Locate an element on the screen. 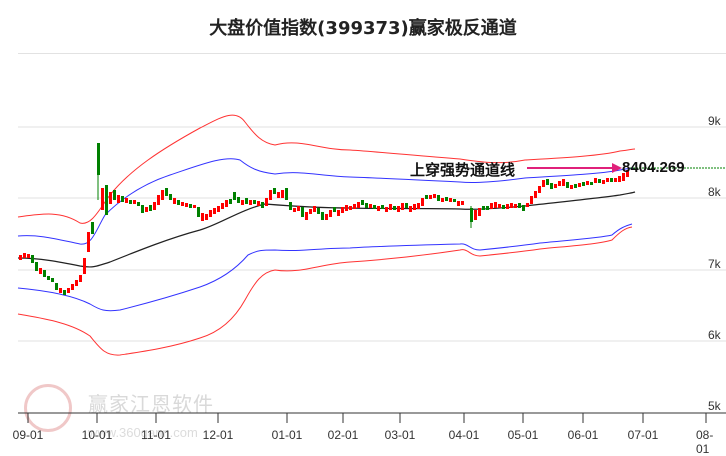 The image size is (726, 456). x-tick-label: 05-01 is located at coordinates (523, 435).